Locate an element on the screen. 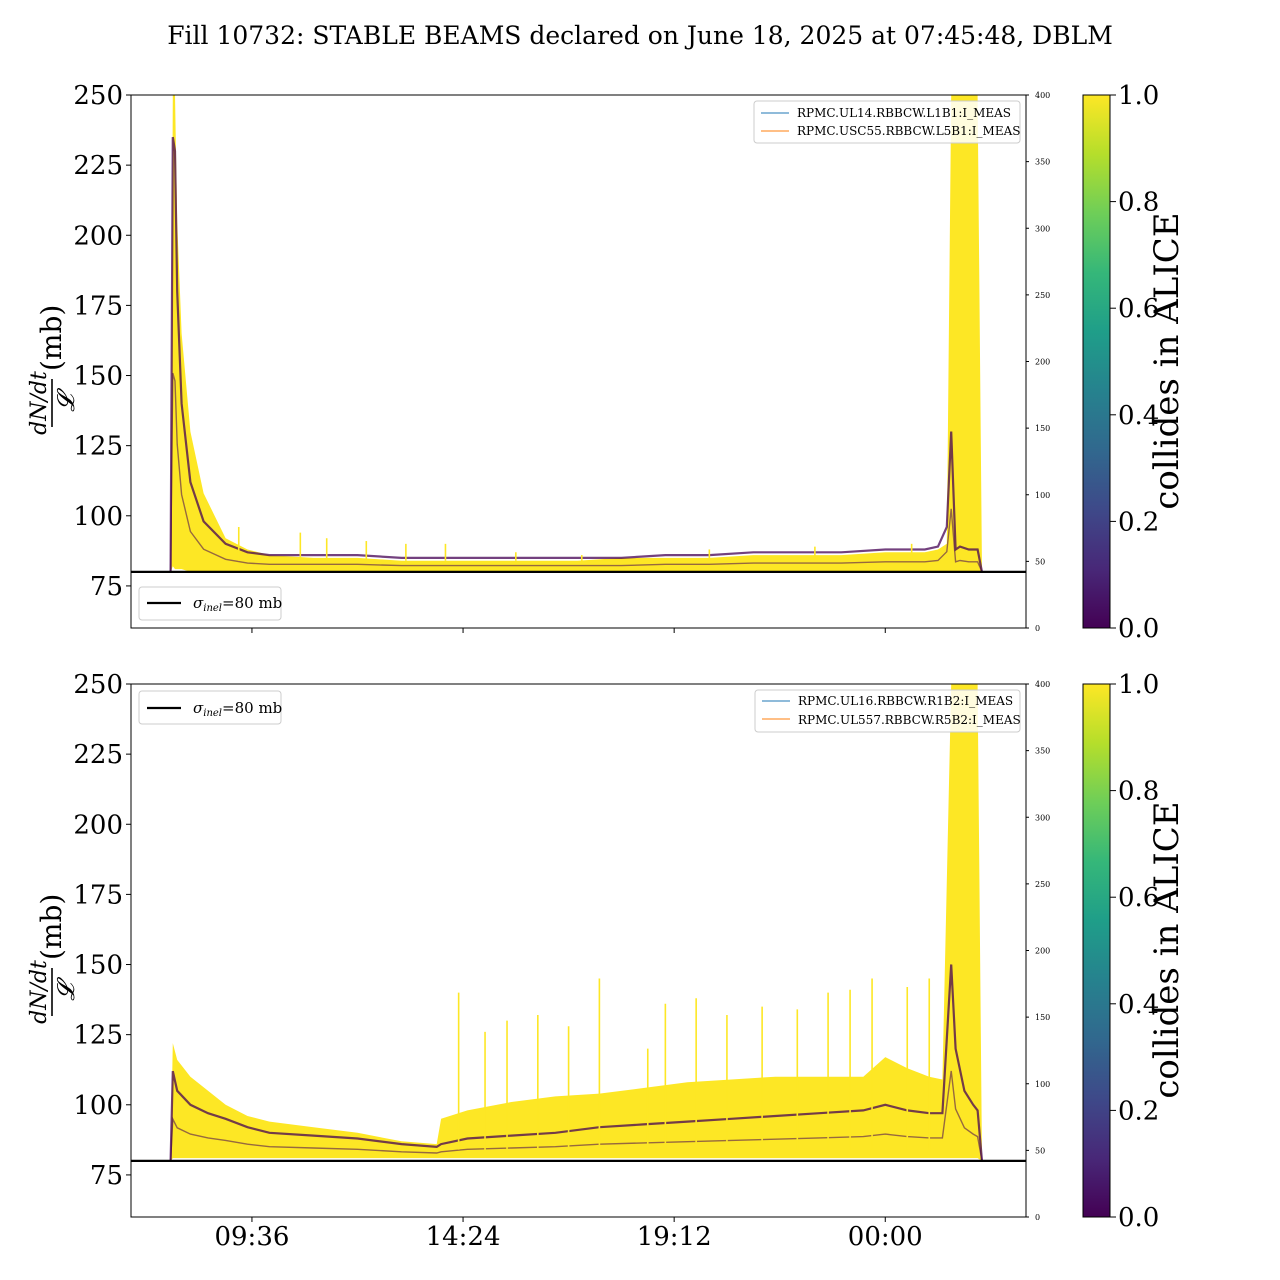 The width and height of the screenshot is (1280, 1280). x-tick-label: 19:12 is located at coordinates (674, 1237).